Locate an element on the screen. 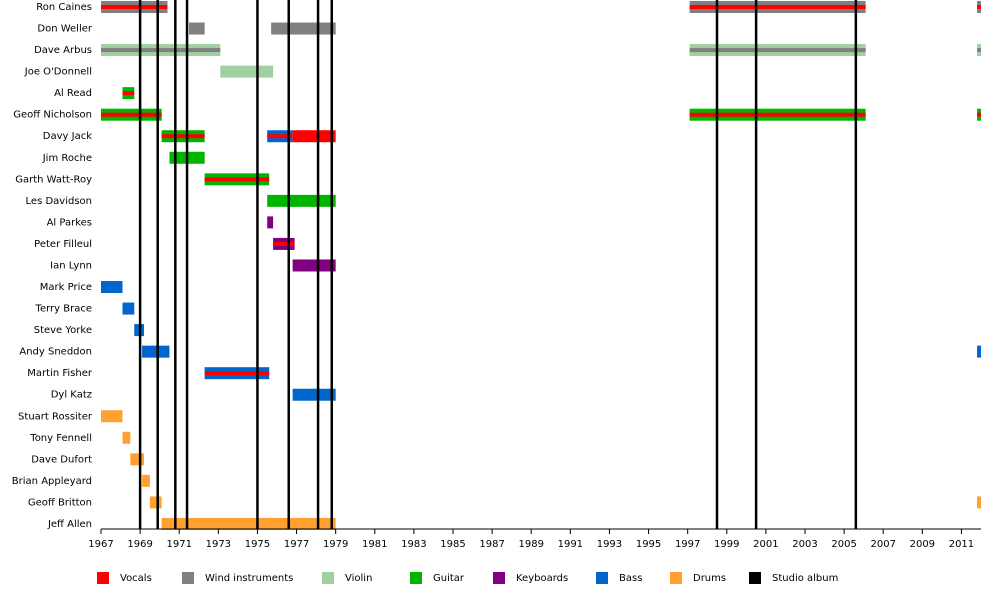 Image resolution: width=1000 pixels, height=608 pixels. member-label: Jim Roche is located at coordinates (67, 158).